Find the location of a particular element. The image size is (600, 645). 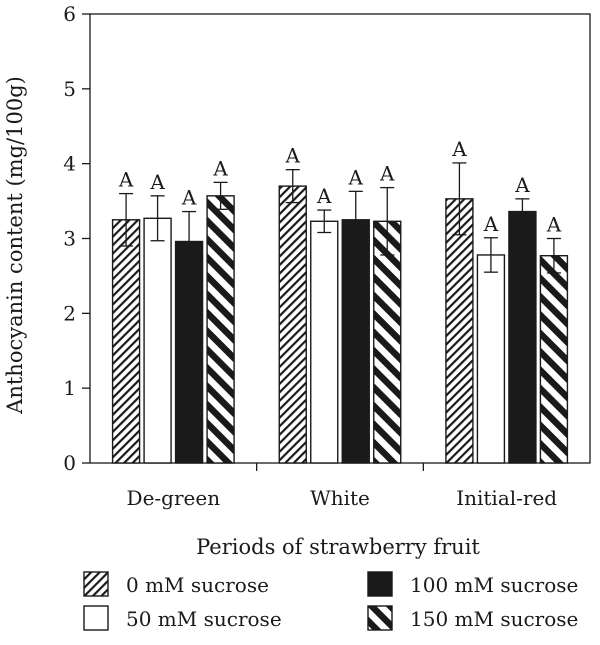

legend-label: 150 mM sucrose is located at coordinates (494, 619).